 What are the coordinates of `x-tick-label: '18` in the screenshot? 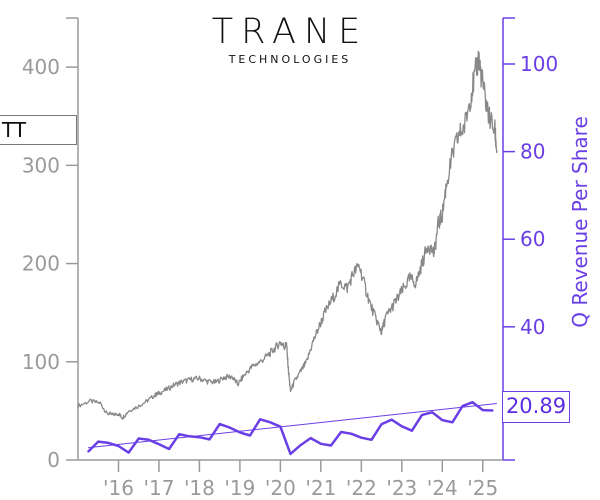 It's located at (199, 488).